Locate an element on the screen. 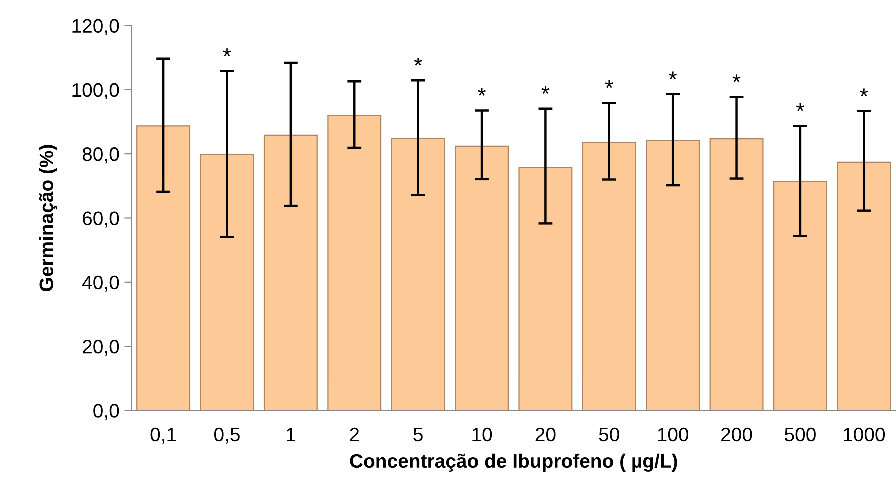  x-tick-label: 5 is located at coordinates (418, 435).